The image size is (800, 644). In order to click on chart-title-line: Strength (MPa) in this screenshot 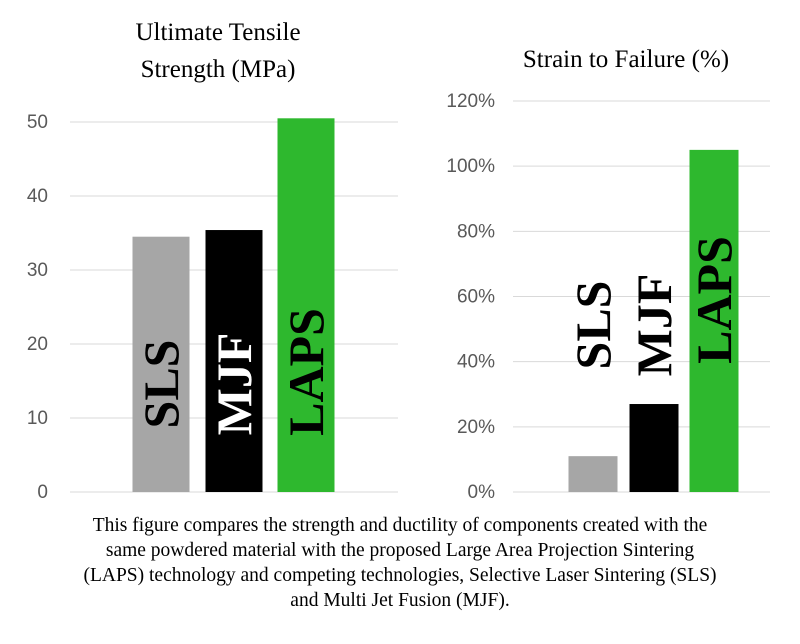, I will do `click(218, 69)`.